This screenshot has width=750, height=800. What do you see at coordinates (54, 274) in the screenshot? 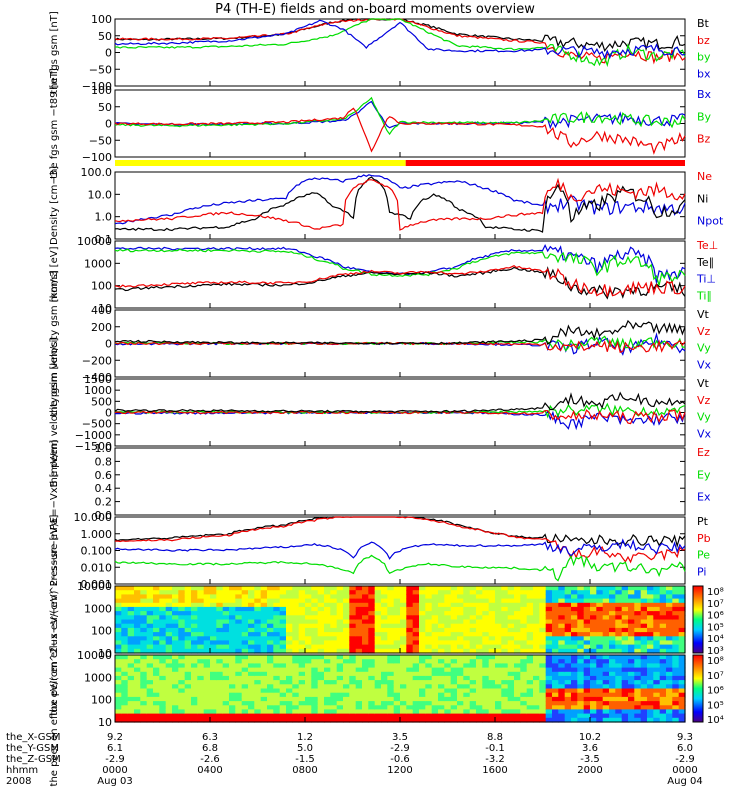
I see `y-axis-label: mom3 [eV]` at bounding box center [54, 274].